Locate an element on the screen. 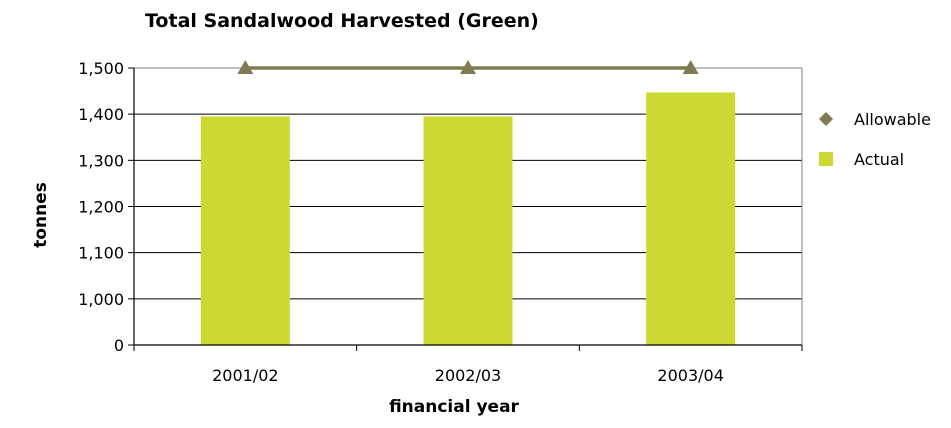  legend-marker-allowable is located at coordinates (826, 119).